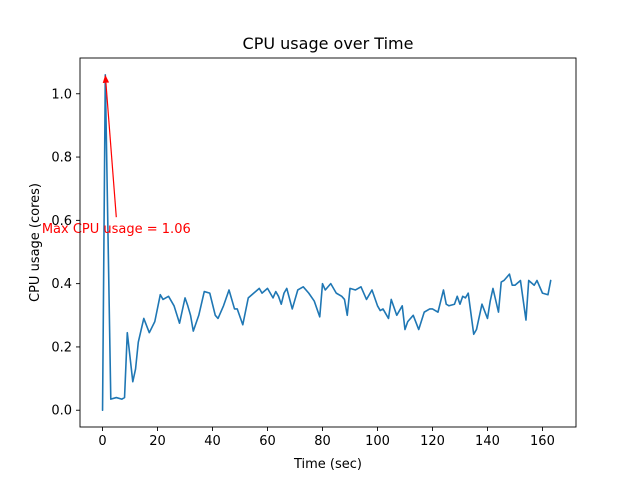 This screenshot has width=640, height=484. What do you see at coordinates (432, 441) in the screenshot?
I see `x-tick-label: 120` at bounding box center [432, 441].